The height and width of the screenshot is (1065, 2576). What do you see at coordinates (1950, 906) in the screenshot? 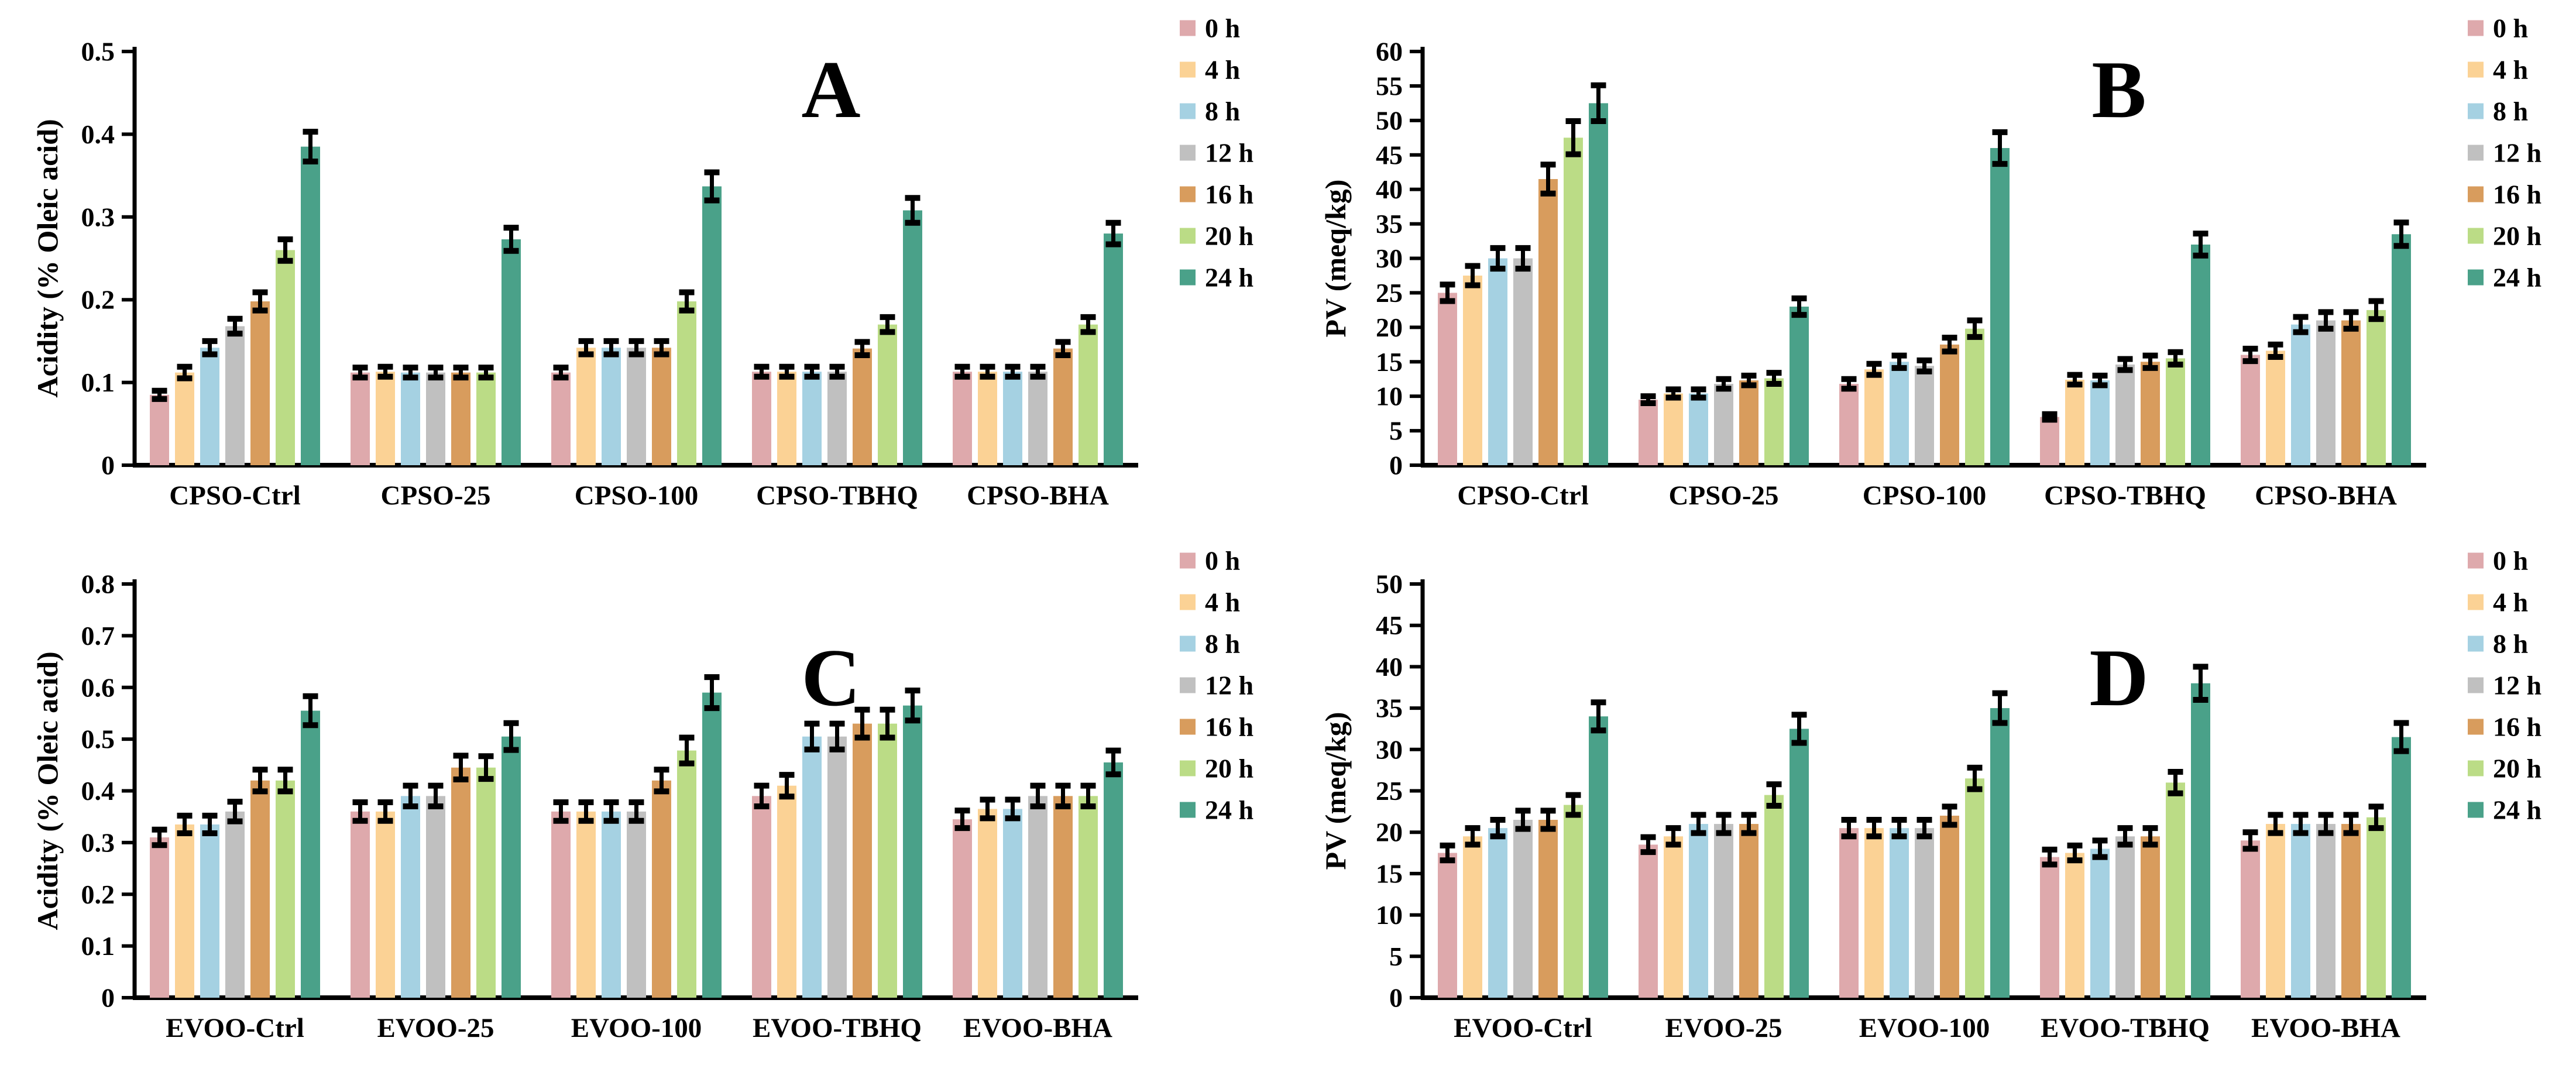
I see `bar-EVOO-100-16h` at bounding box center [1950, 906].